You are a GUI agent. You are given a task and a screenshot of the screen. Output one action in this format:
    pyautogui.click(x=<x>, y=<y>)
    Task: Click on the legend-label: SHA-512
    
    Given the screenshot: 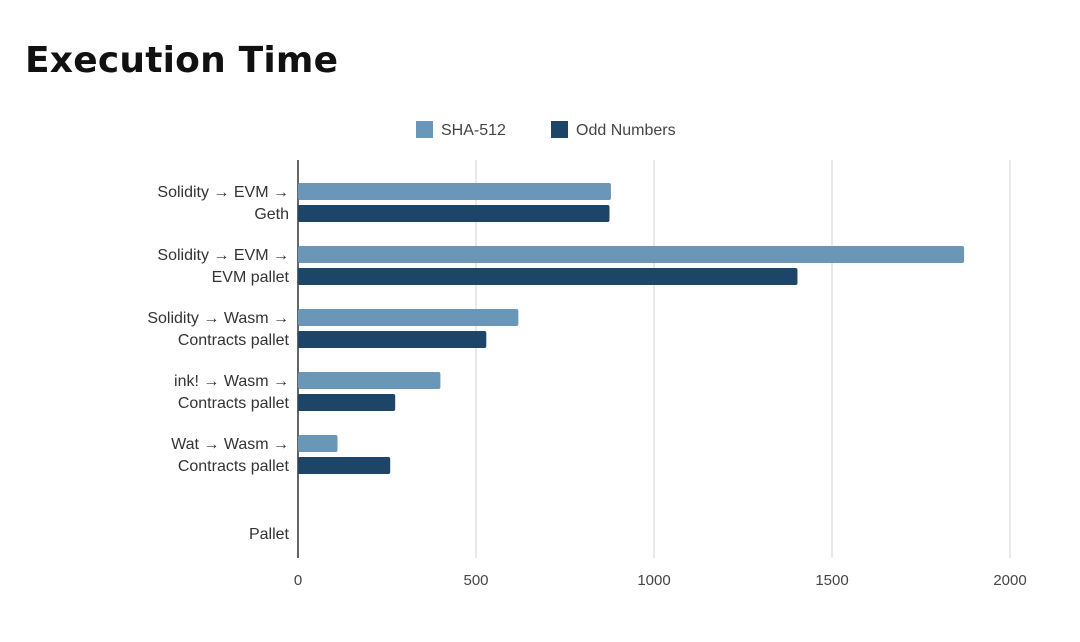 What is the action you would take?
    pyautogui.click(x=473, y=130)
    